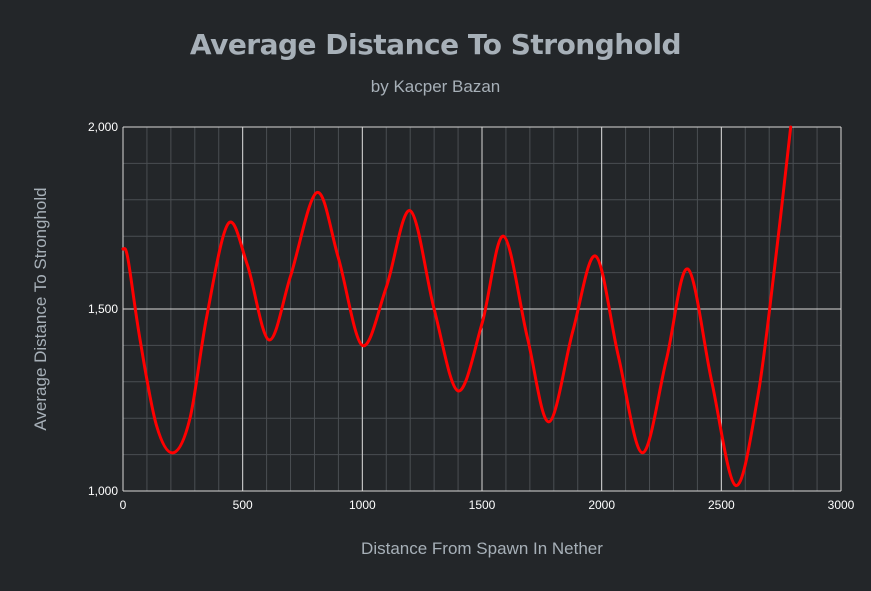  Describe the element at coordinates (123, 505) in the screenshot. I see `x-tick-label: 0` at that location.